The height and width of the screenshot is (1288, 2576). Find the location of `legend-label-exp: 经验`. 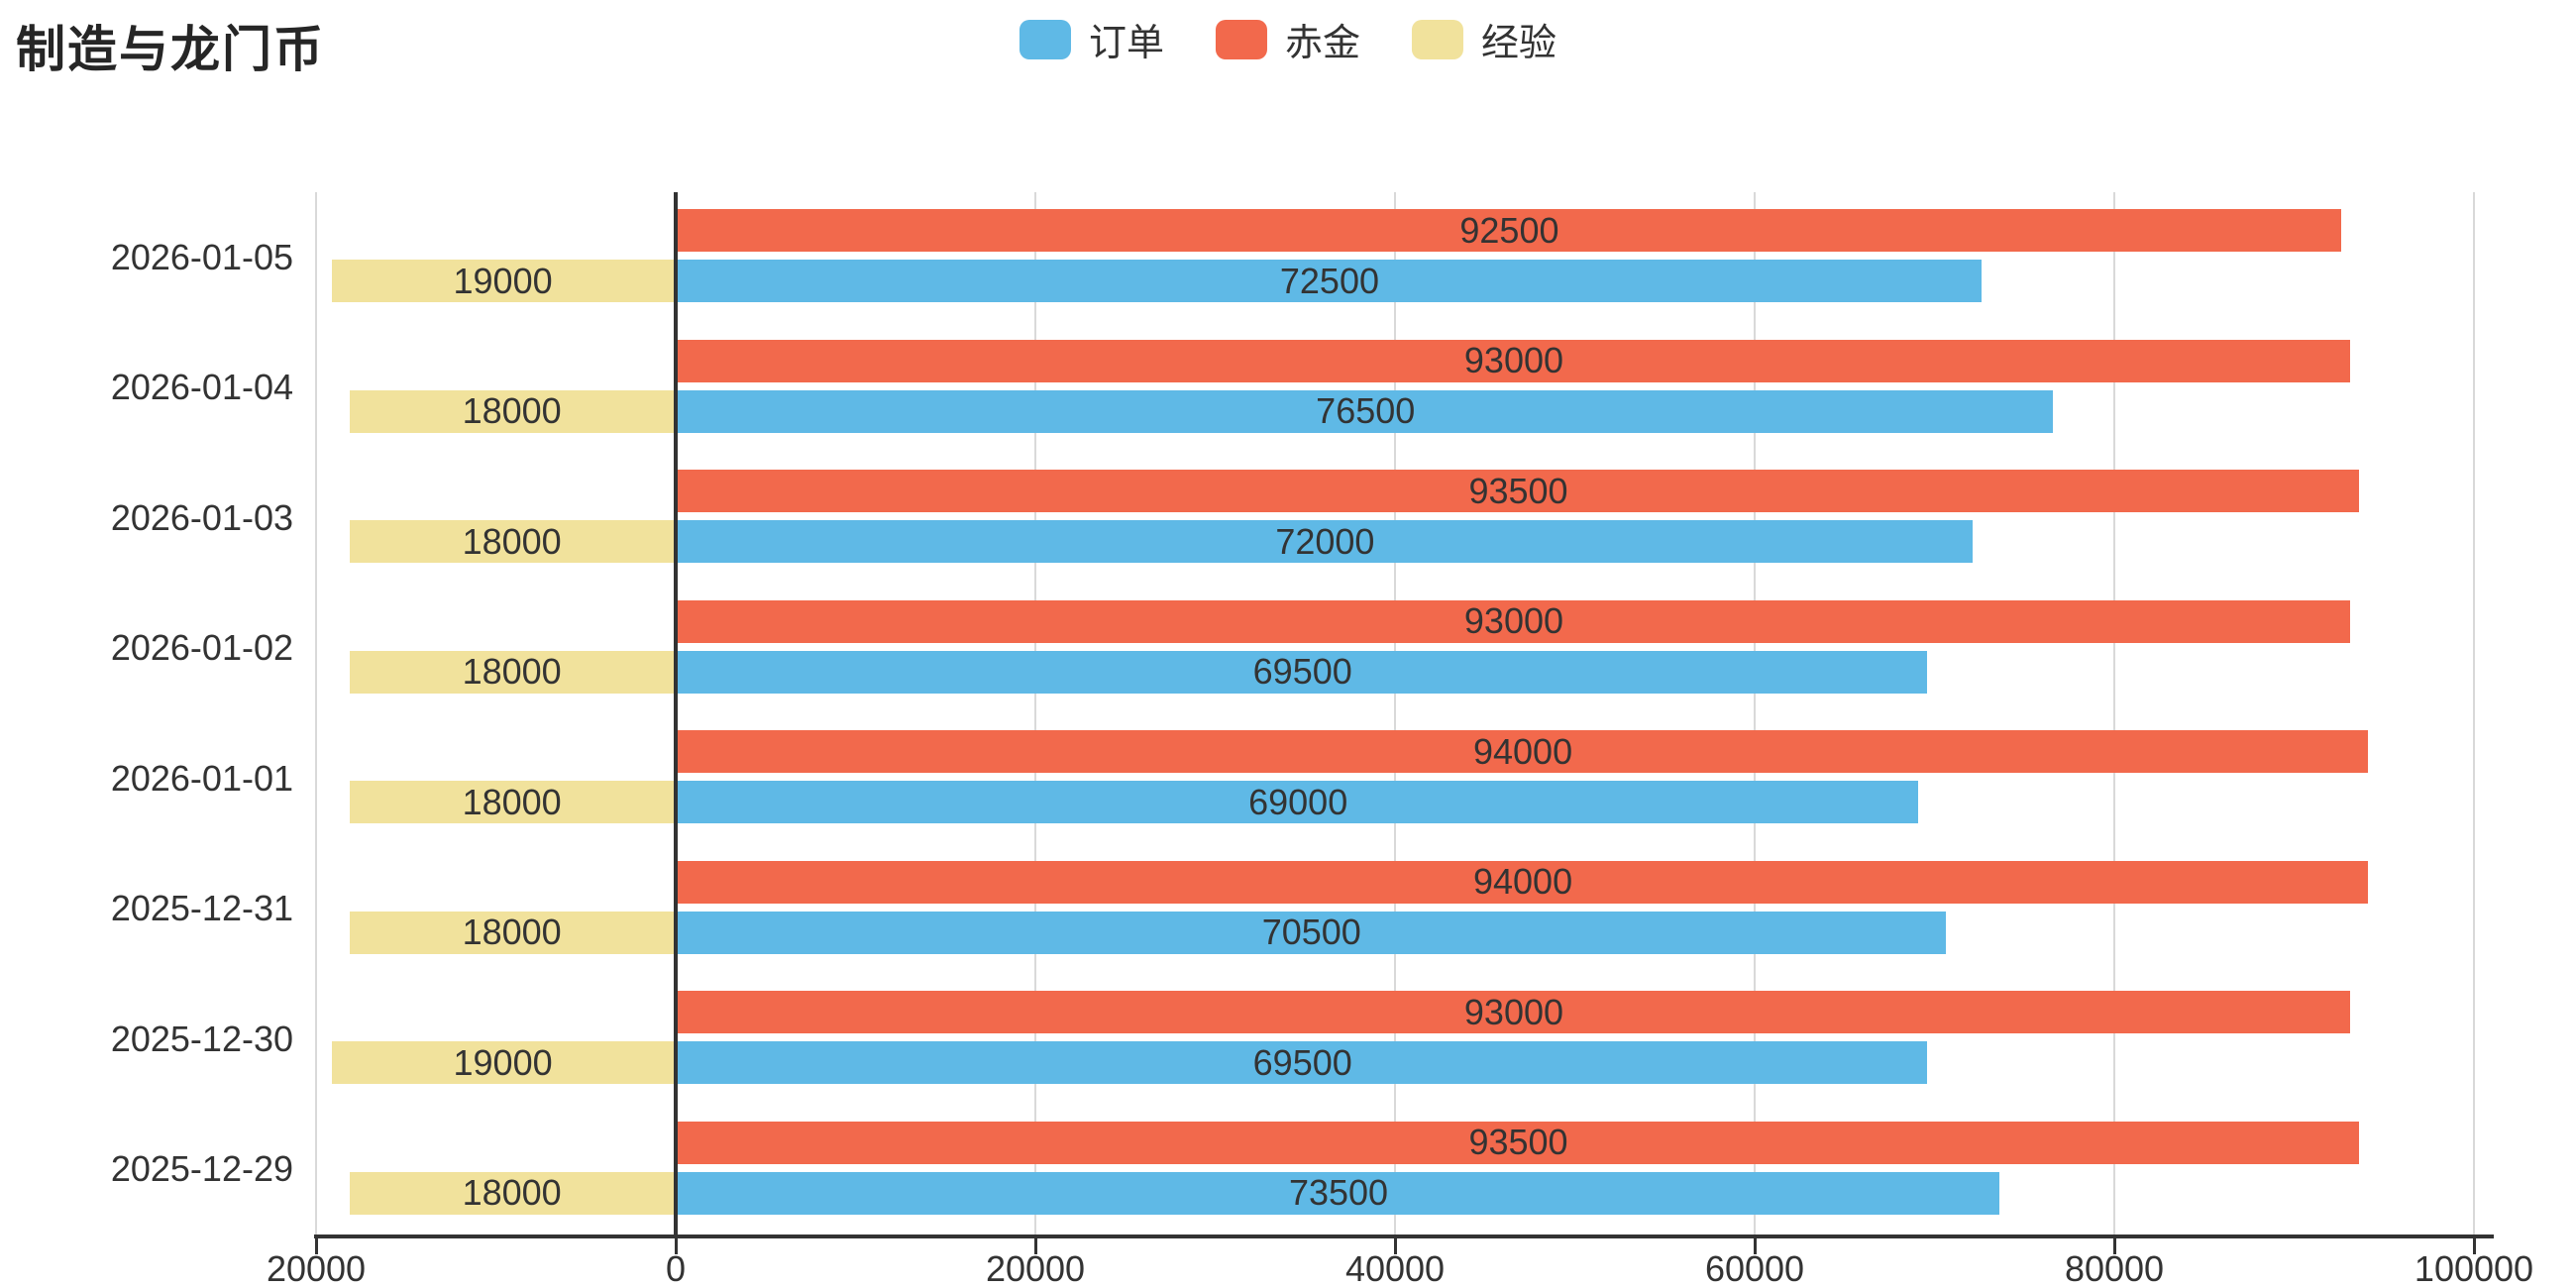

legend-label-exp: 经验 is located at coordinates (1519, 44).